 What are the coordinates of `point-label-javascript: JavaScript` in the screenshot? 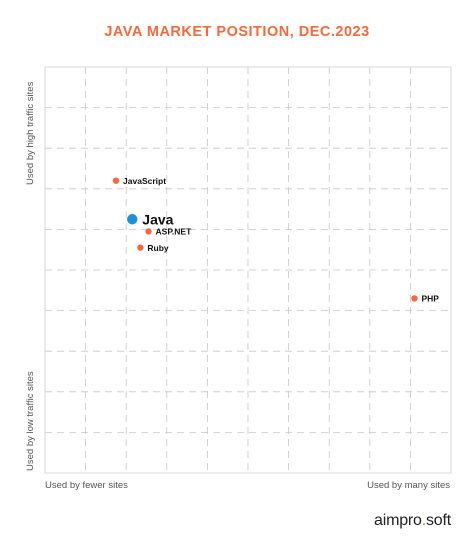 It's located at (144, 181).